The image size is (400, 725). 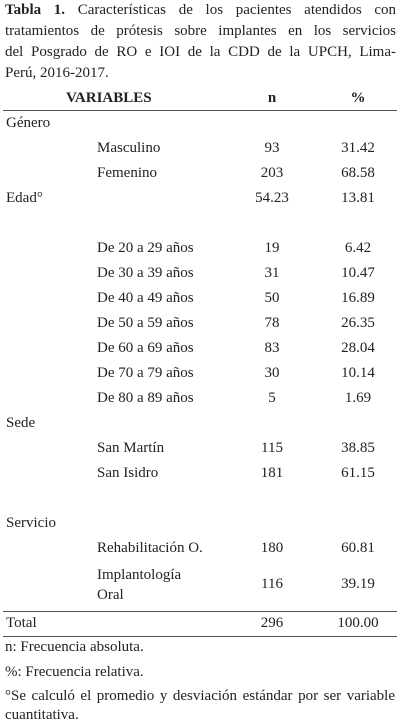 What do you see at coordinates (272, 323) in the screenshot?
I see `cell-n: 78` at bounding box center [272, 323].